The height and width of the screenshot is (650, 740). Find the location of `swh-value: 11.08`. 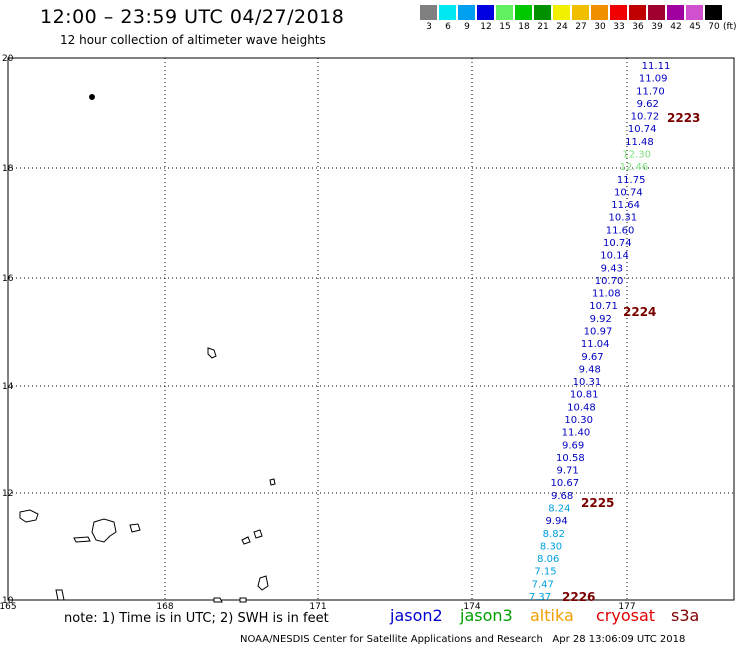

swh-value: 11.08 is located at coordinates (606, 294).